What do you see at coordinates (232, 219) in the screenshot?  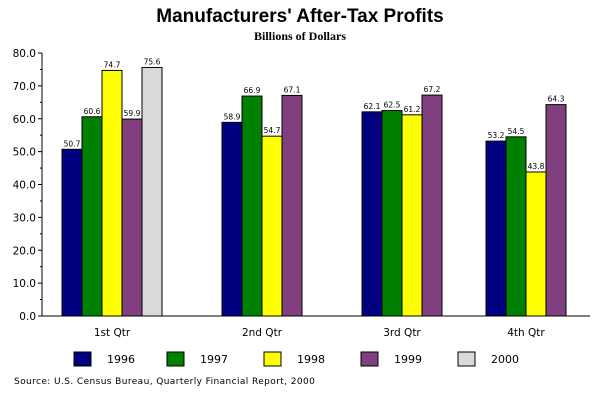 I see `bar-1996-2nd-qtr` at bounding box center [232, 219].